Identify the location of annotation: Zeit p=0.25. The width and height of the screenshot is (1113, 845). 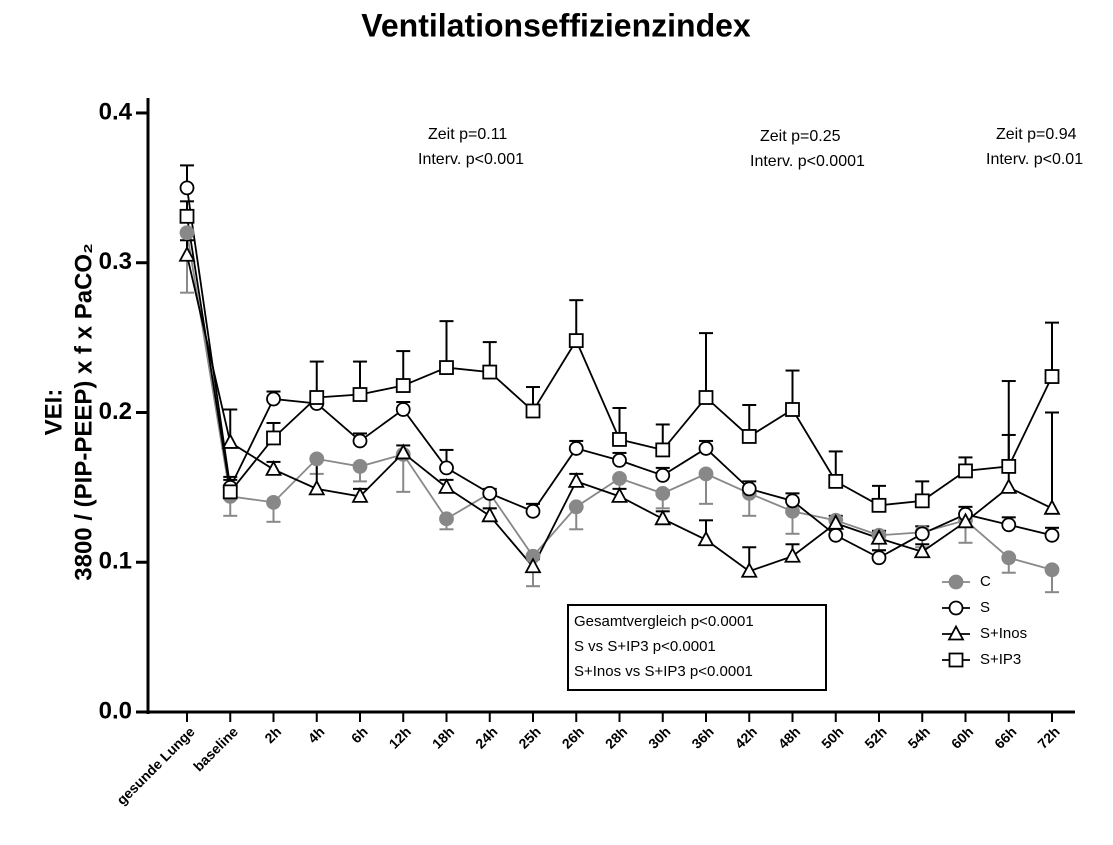
(800, 136).